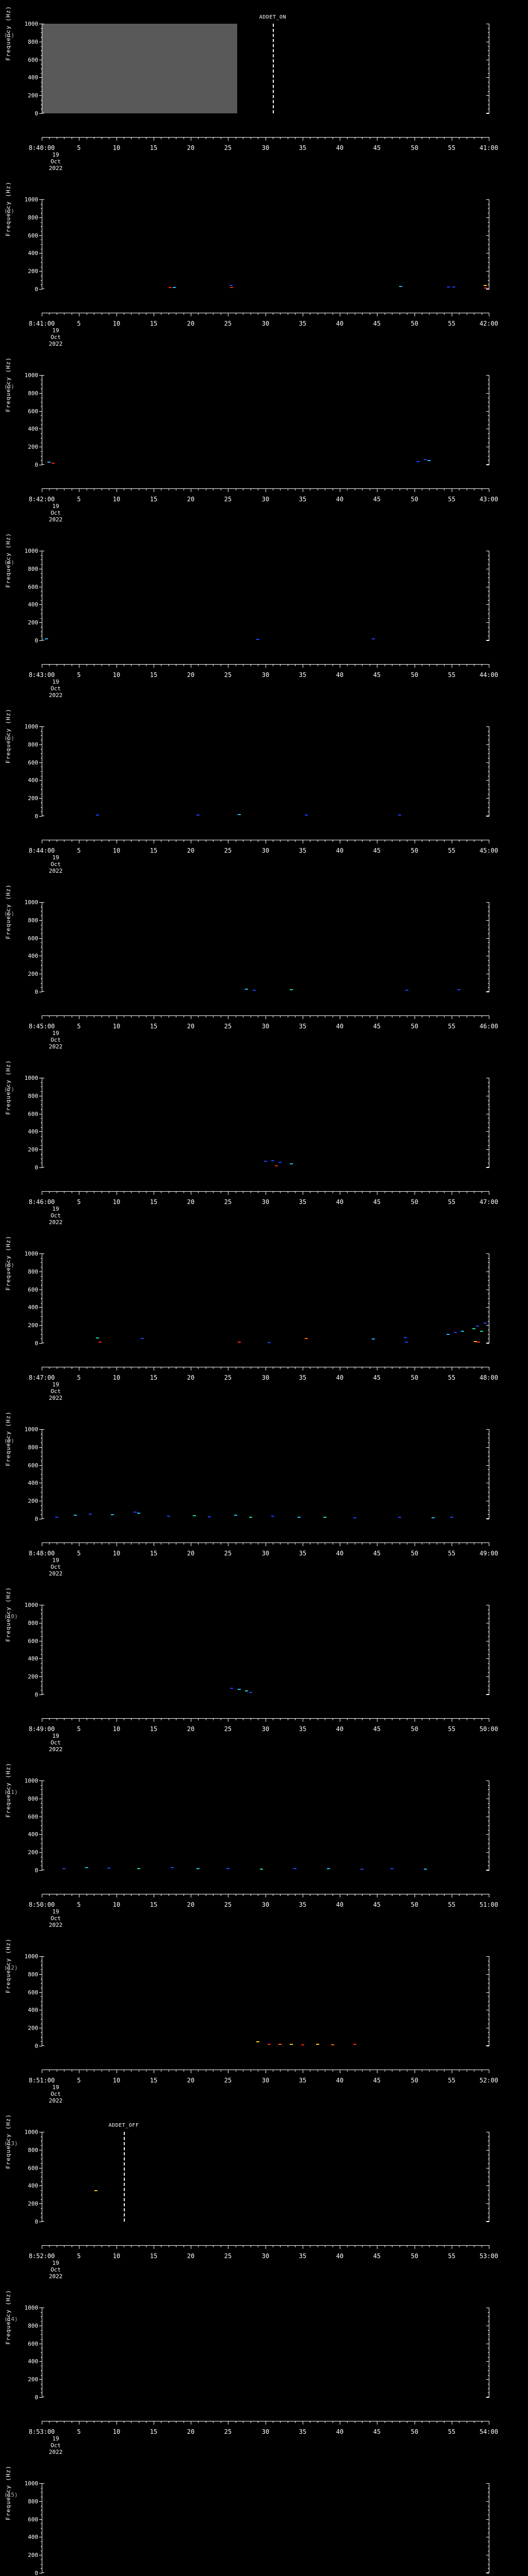  Describe the element at coordinates (79, 2432) in the screenshot. I see `x-tick-label: 5` at that location.